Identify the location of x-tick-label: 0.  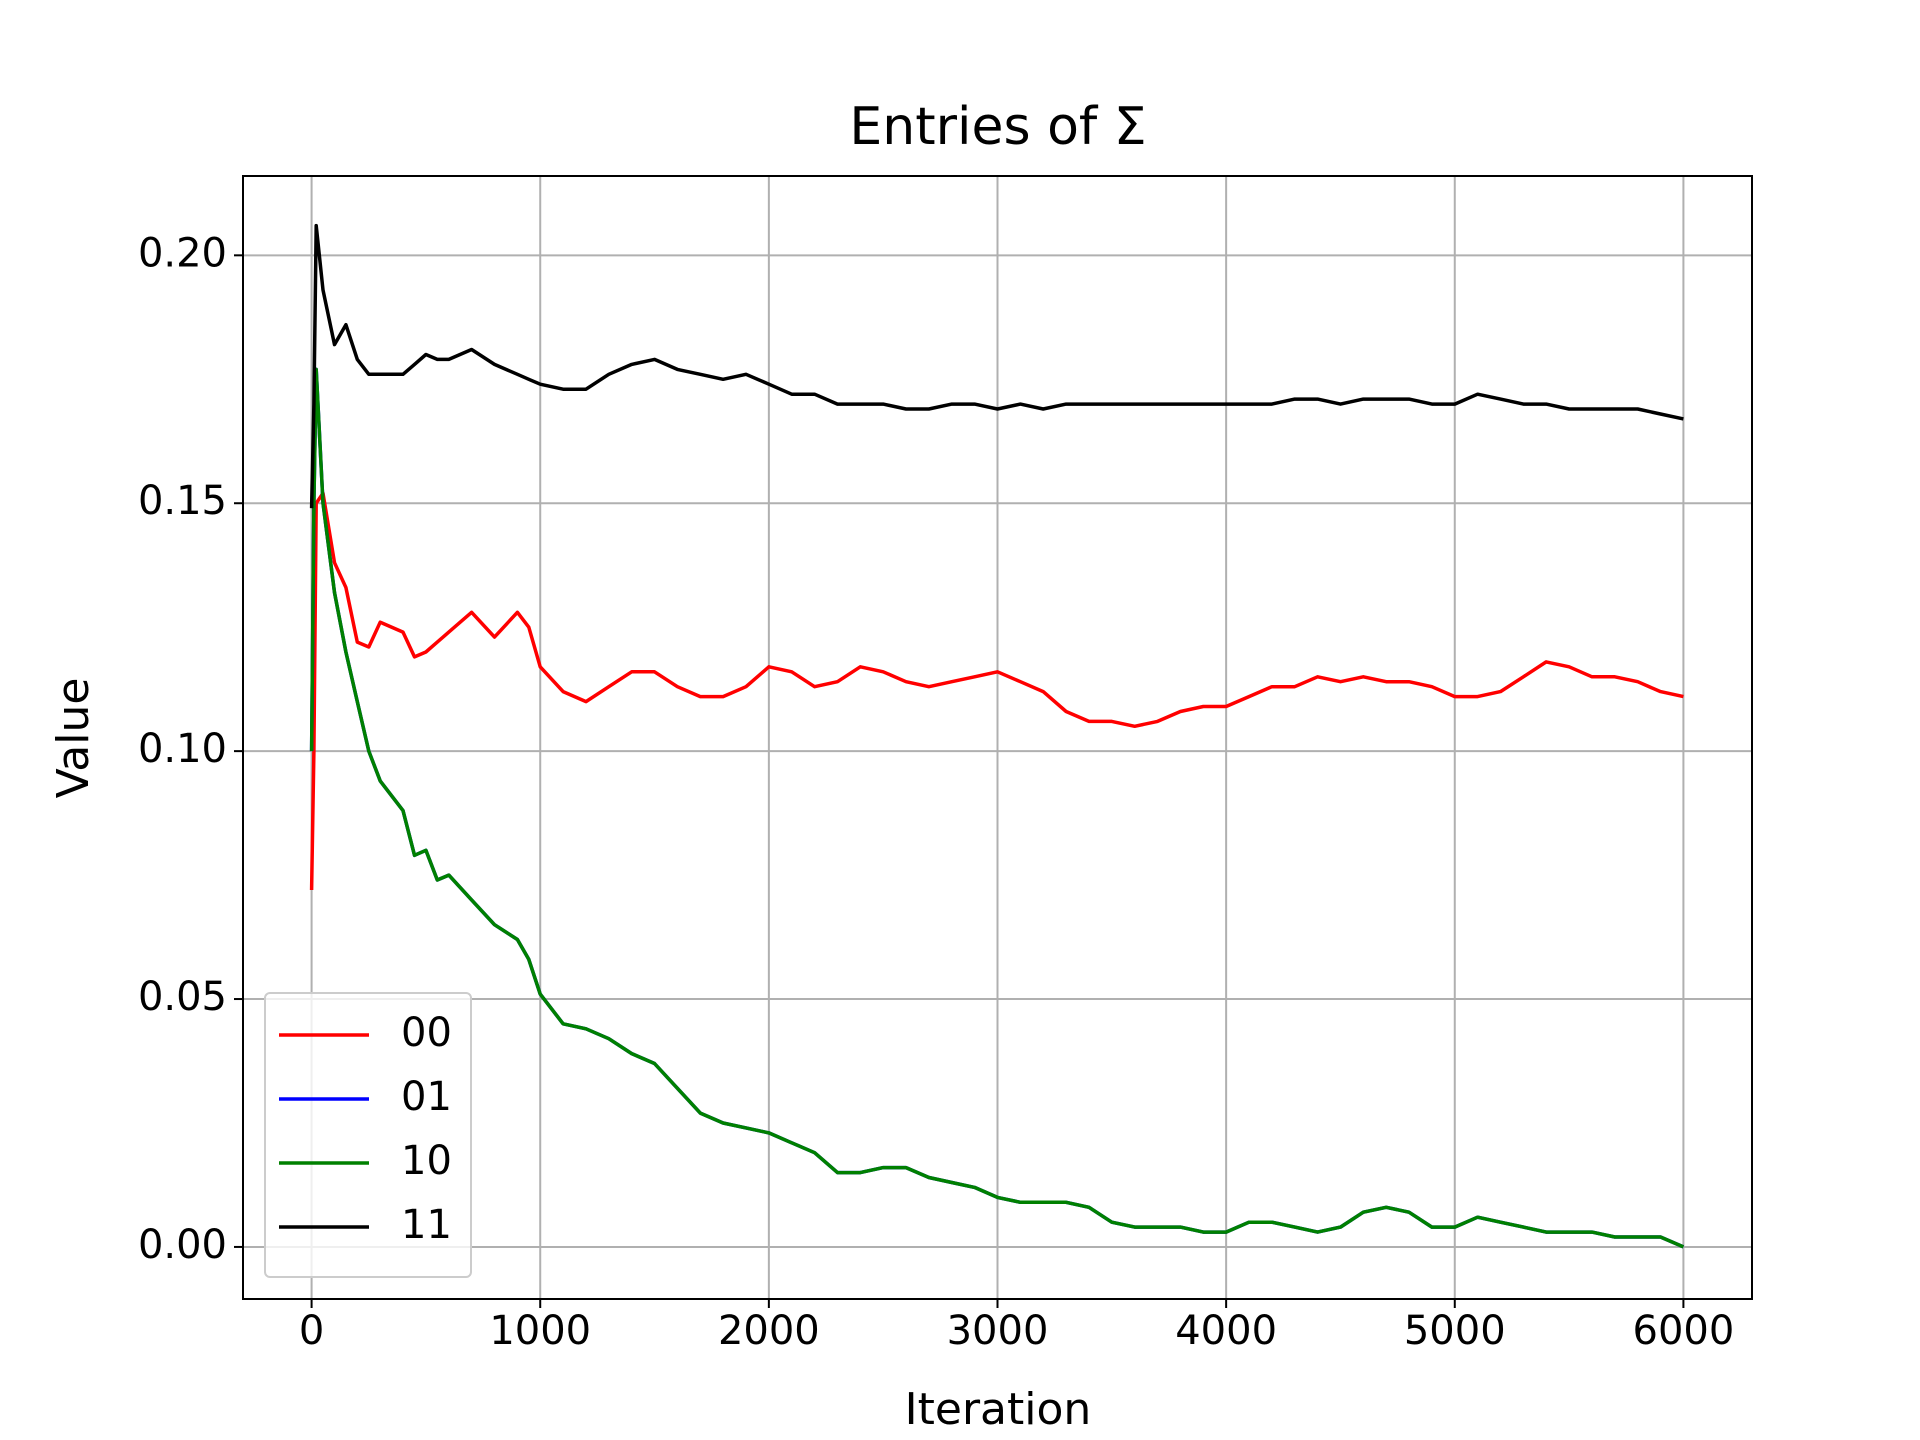
(311, 1331).